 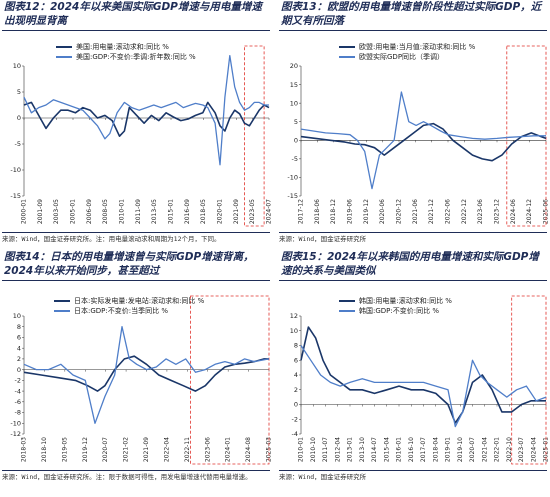 What do you see at coordinates (374, 449) in the screenshot?
I see `x-tick-label: 2014-07` at bounding box center [374, 449].